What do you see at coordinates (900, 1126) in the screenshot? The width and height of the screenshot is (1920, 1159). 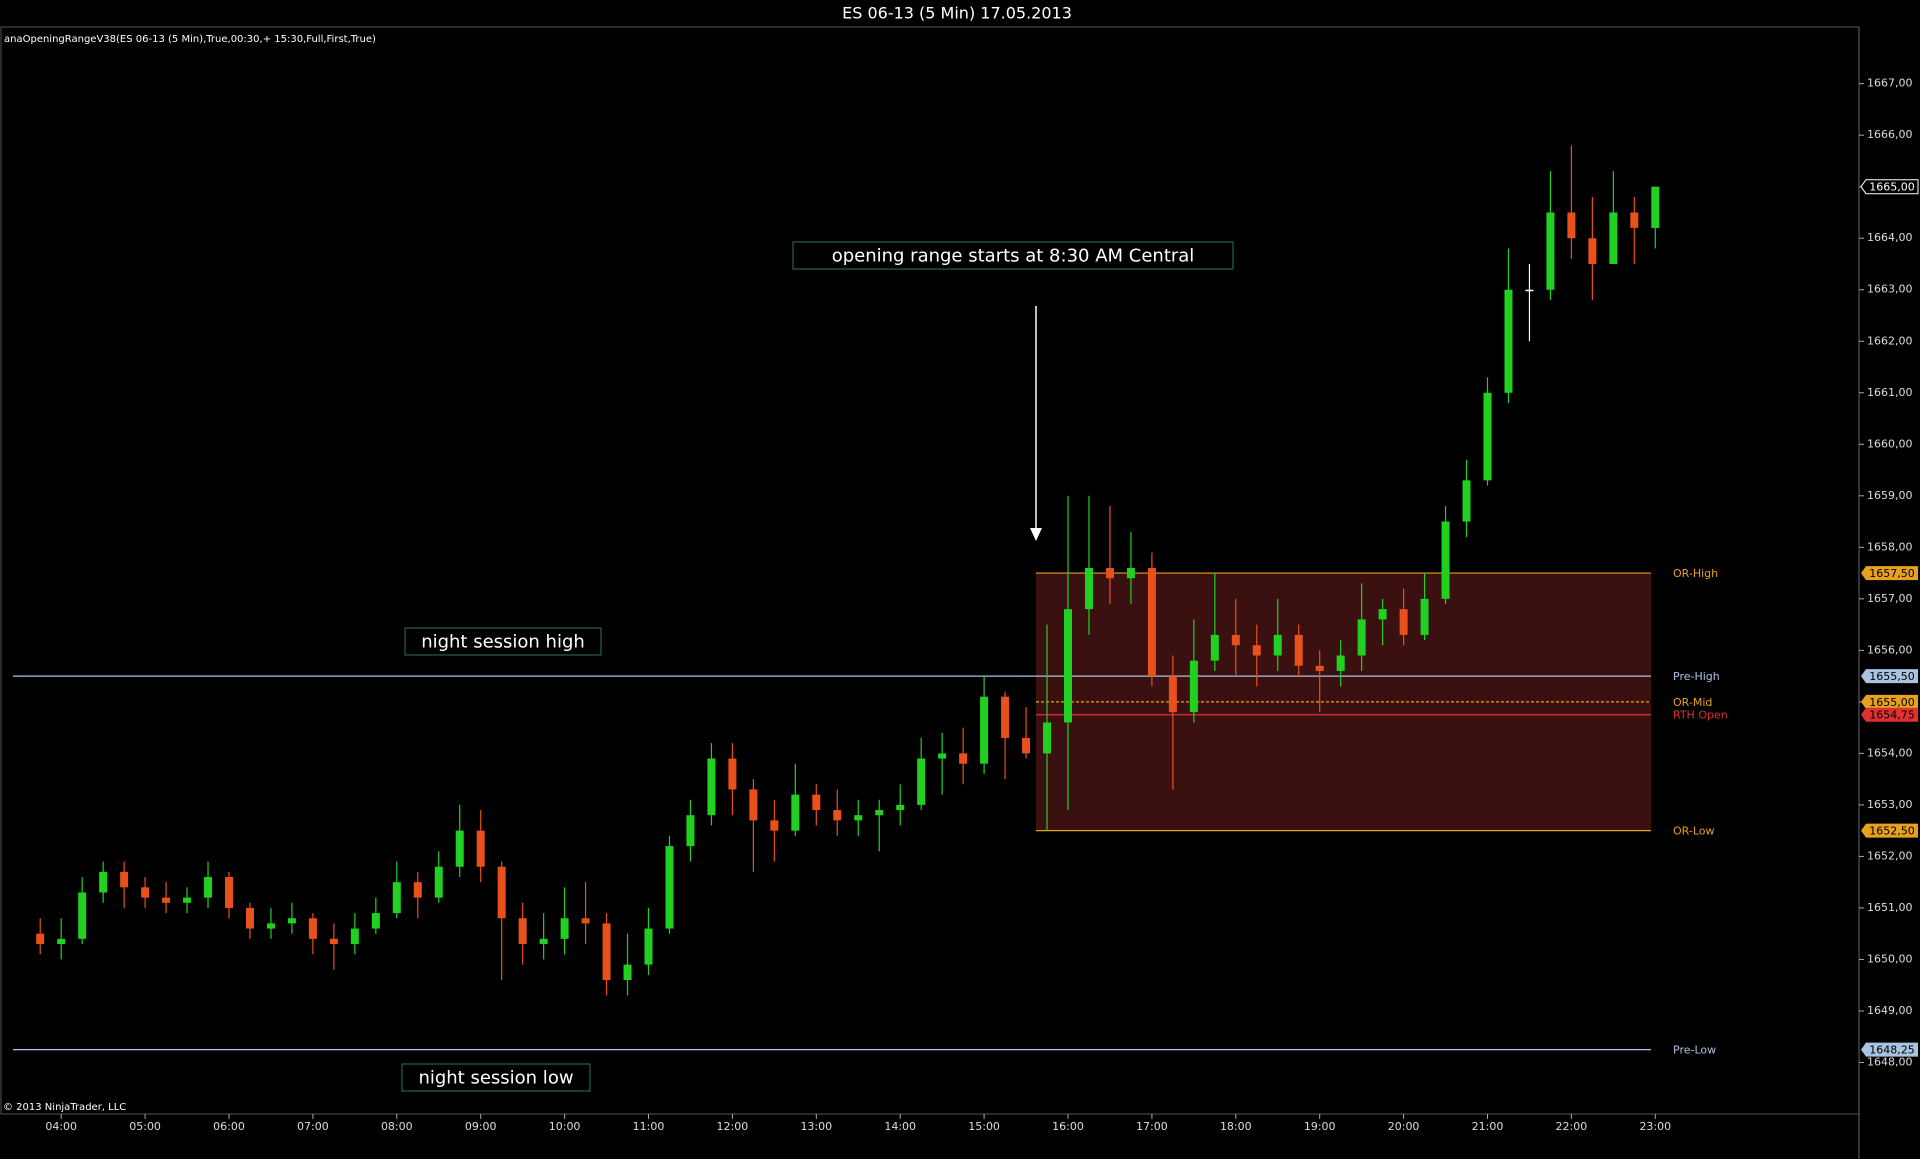 I see `x-tick-label: 14:00` at bounding box center [900, 1126].